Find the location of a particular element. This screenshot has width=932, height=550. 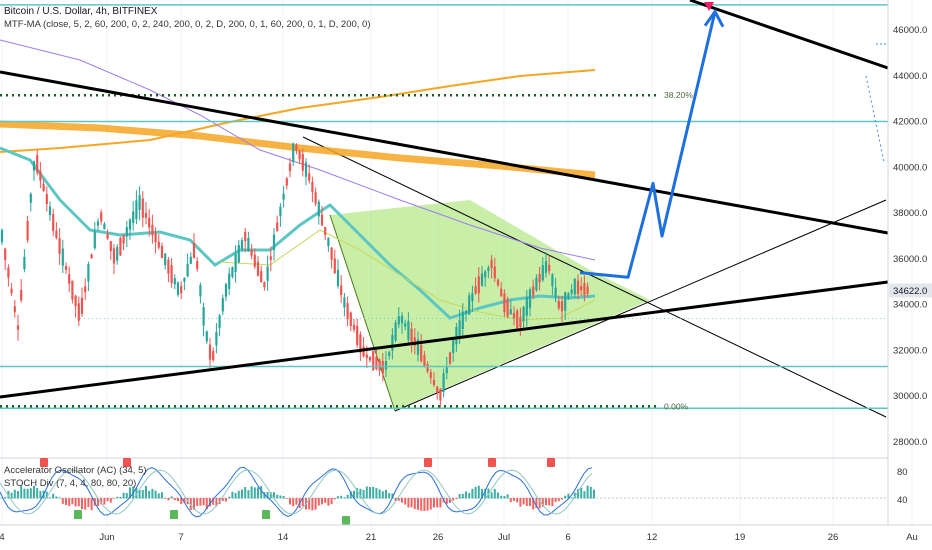

x-tick-label: Au is located at coordinates (912, 537).